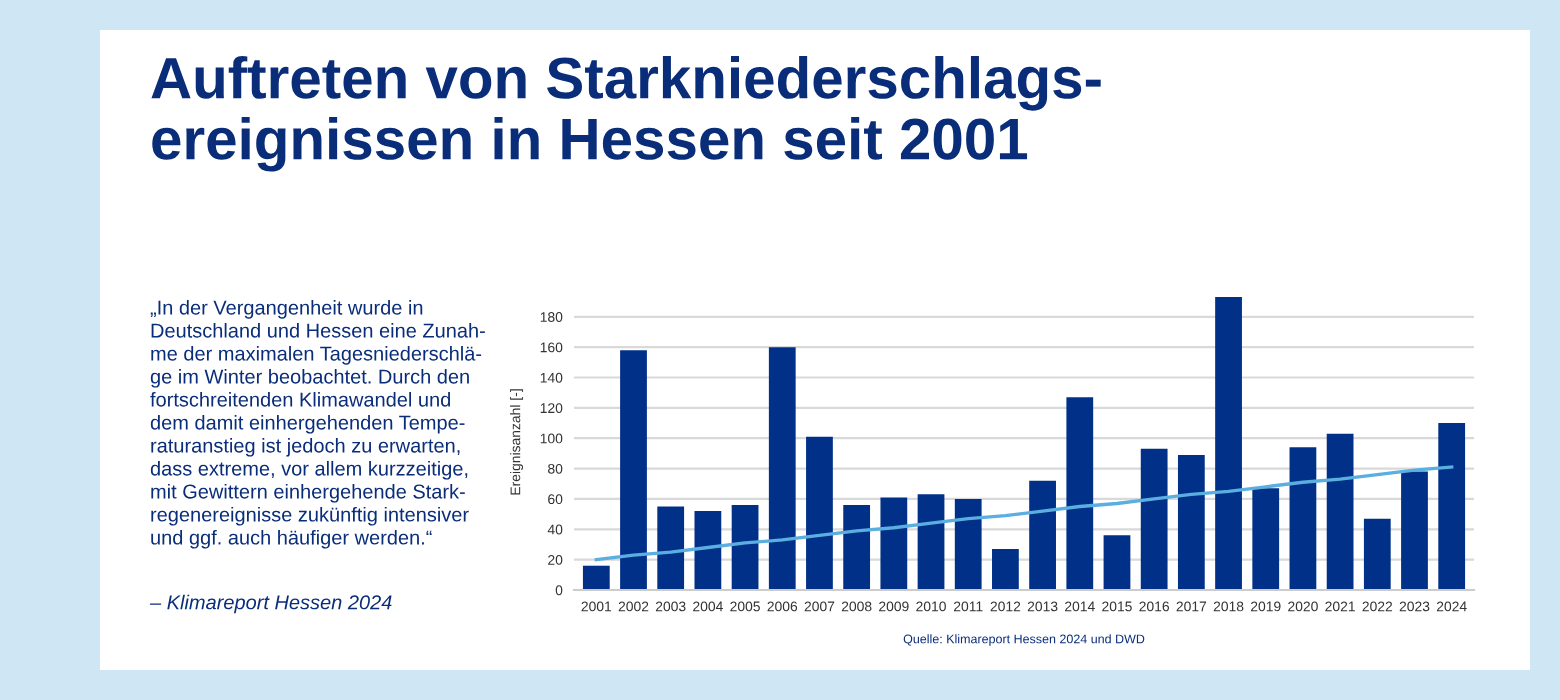 The image size is (1560, 700). Describe the element at coordinates (317, 424) in the screenshot. I see `text: „In der Vergangenheit wurde in Deutschland und Hessen eine Zunah- me der maximalen Tagesniederschlä- ge im Winter beobachtet. Durch den fortschreitenden Klimawandel und dem damit einhergehenden Tempe- raturanstieg ist jedoch zu erwarten, dass extreme, vor allem kurzzeitige, mit Gewittern einhergehende Stark- regenereignisse zukünftig intensiver und ggf. auch häufiger werden.“` at that location.